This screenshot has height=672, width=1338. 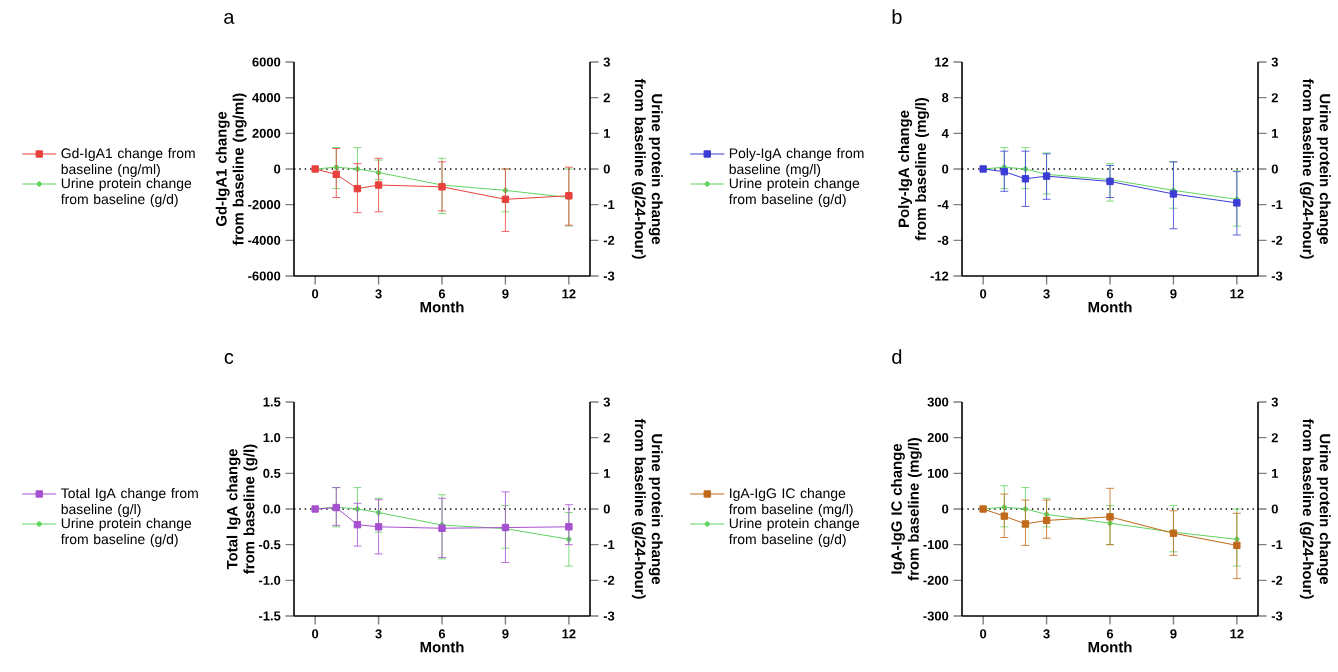 I want to click on chart-title: b, so click(x=897, y=16).